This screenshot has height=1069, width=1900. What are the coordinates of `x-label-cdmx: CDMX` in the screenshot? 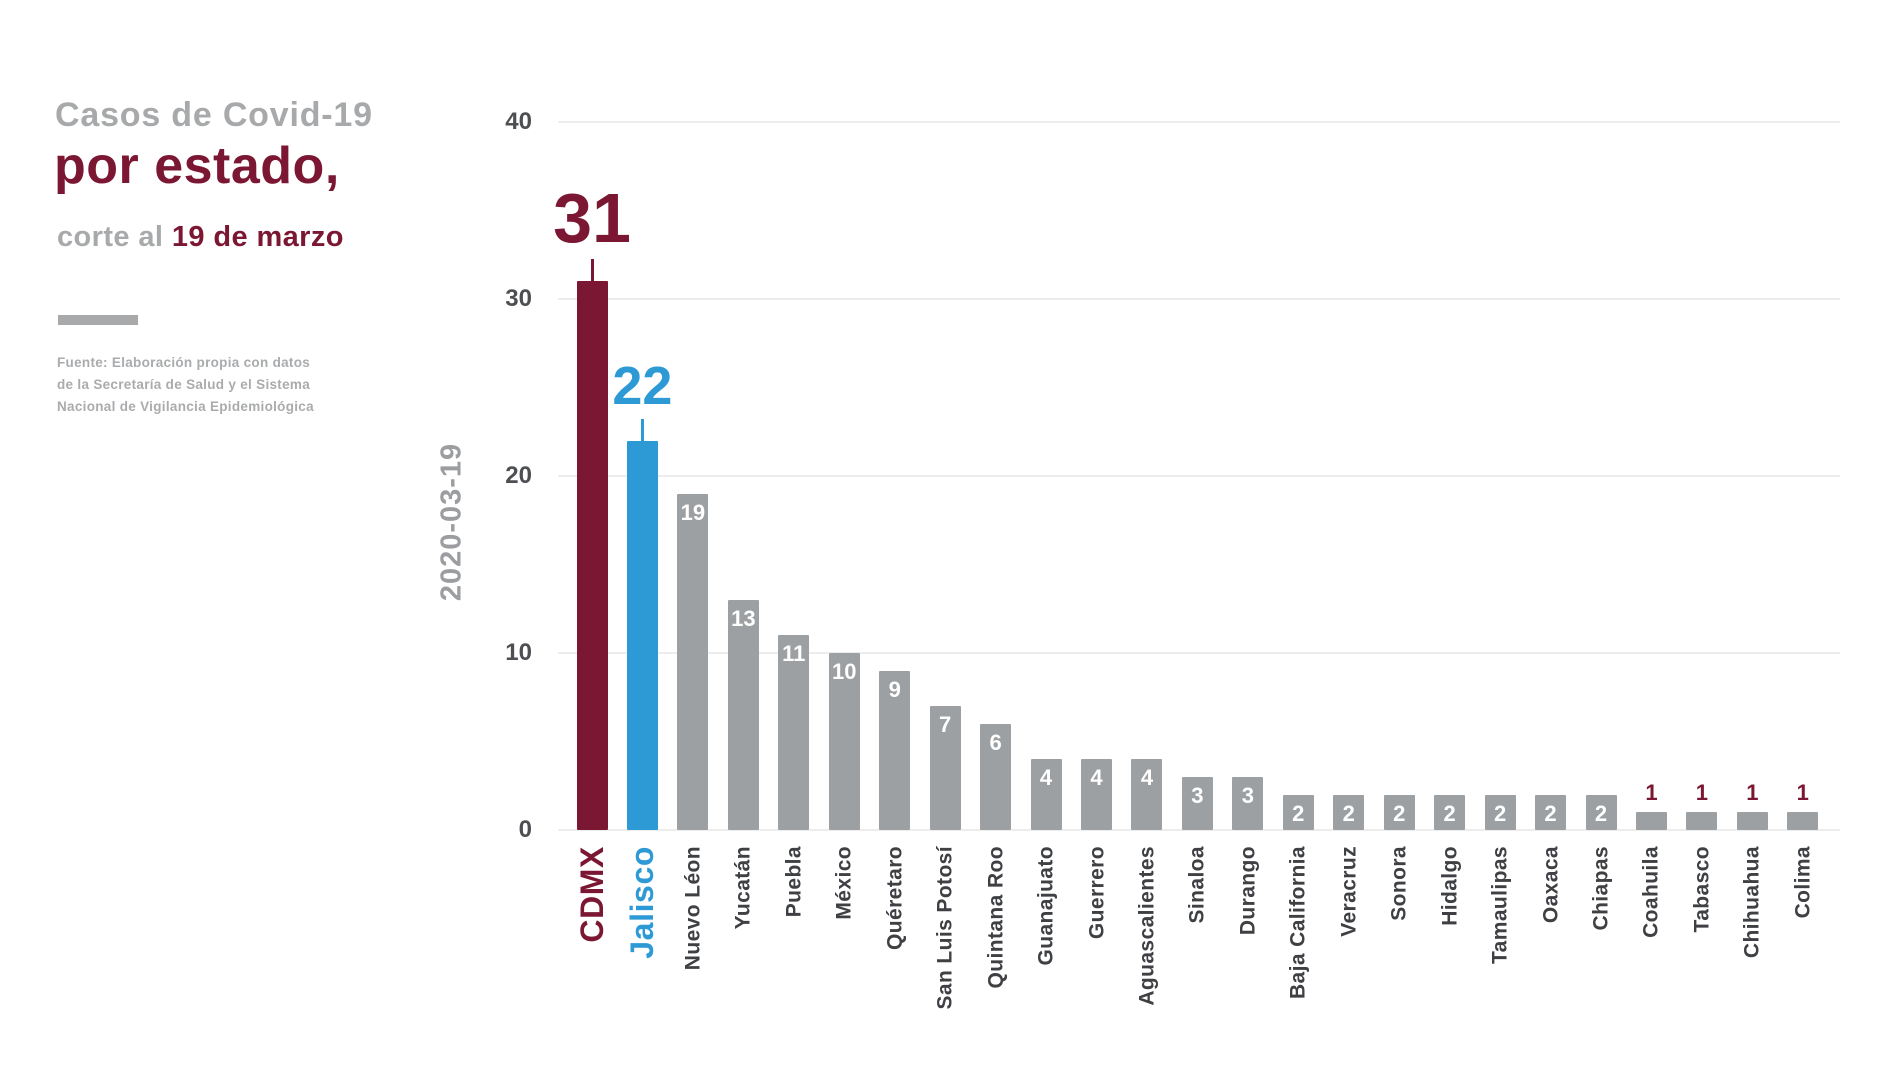 It's located at (592, 894).